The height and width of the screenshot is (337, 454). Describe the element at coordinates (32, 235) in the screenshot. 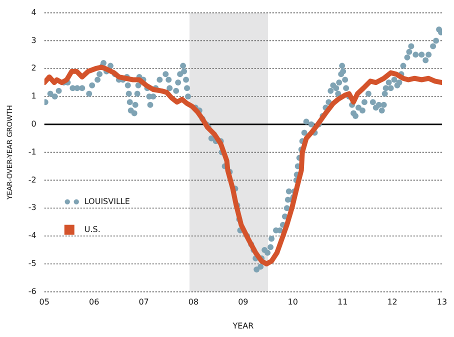

I see `y-tick-label: -4` at that location.